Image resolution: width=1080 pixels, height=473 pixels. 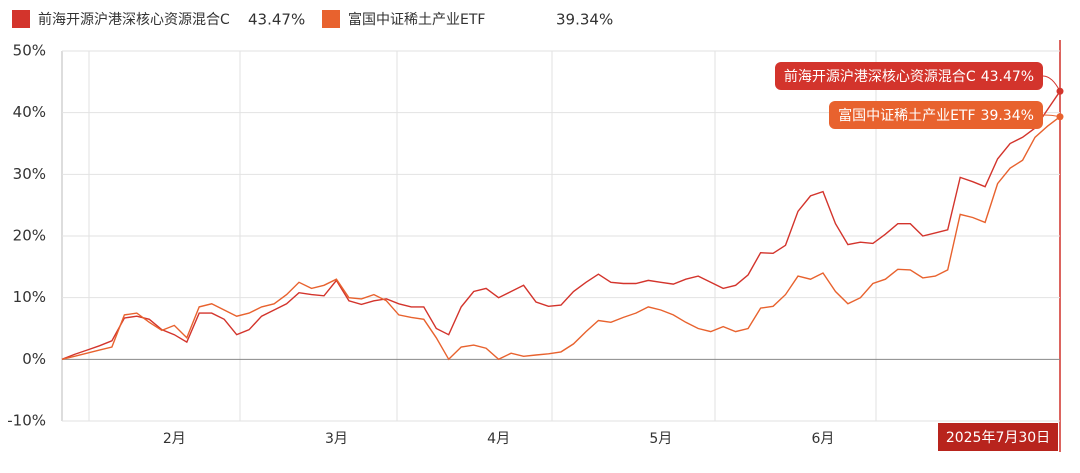 I want to click on x-tick-label: 6月, so click(x=823, y=439).